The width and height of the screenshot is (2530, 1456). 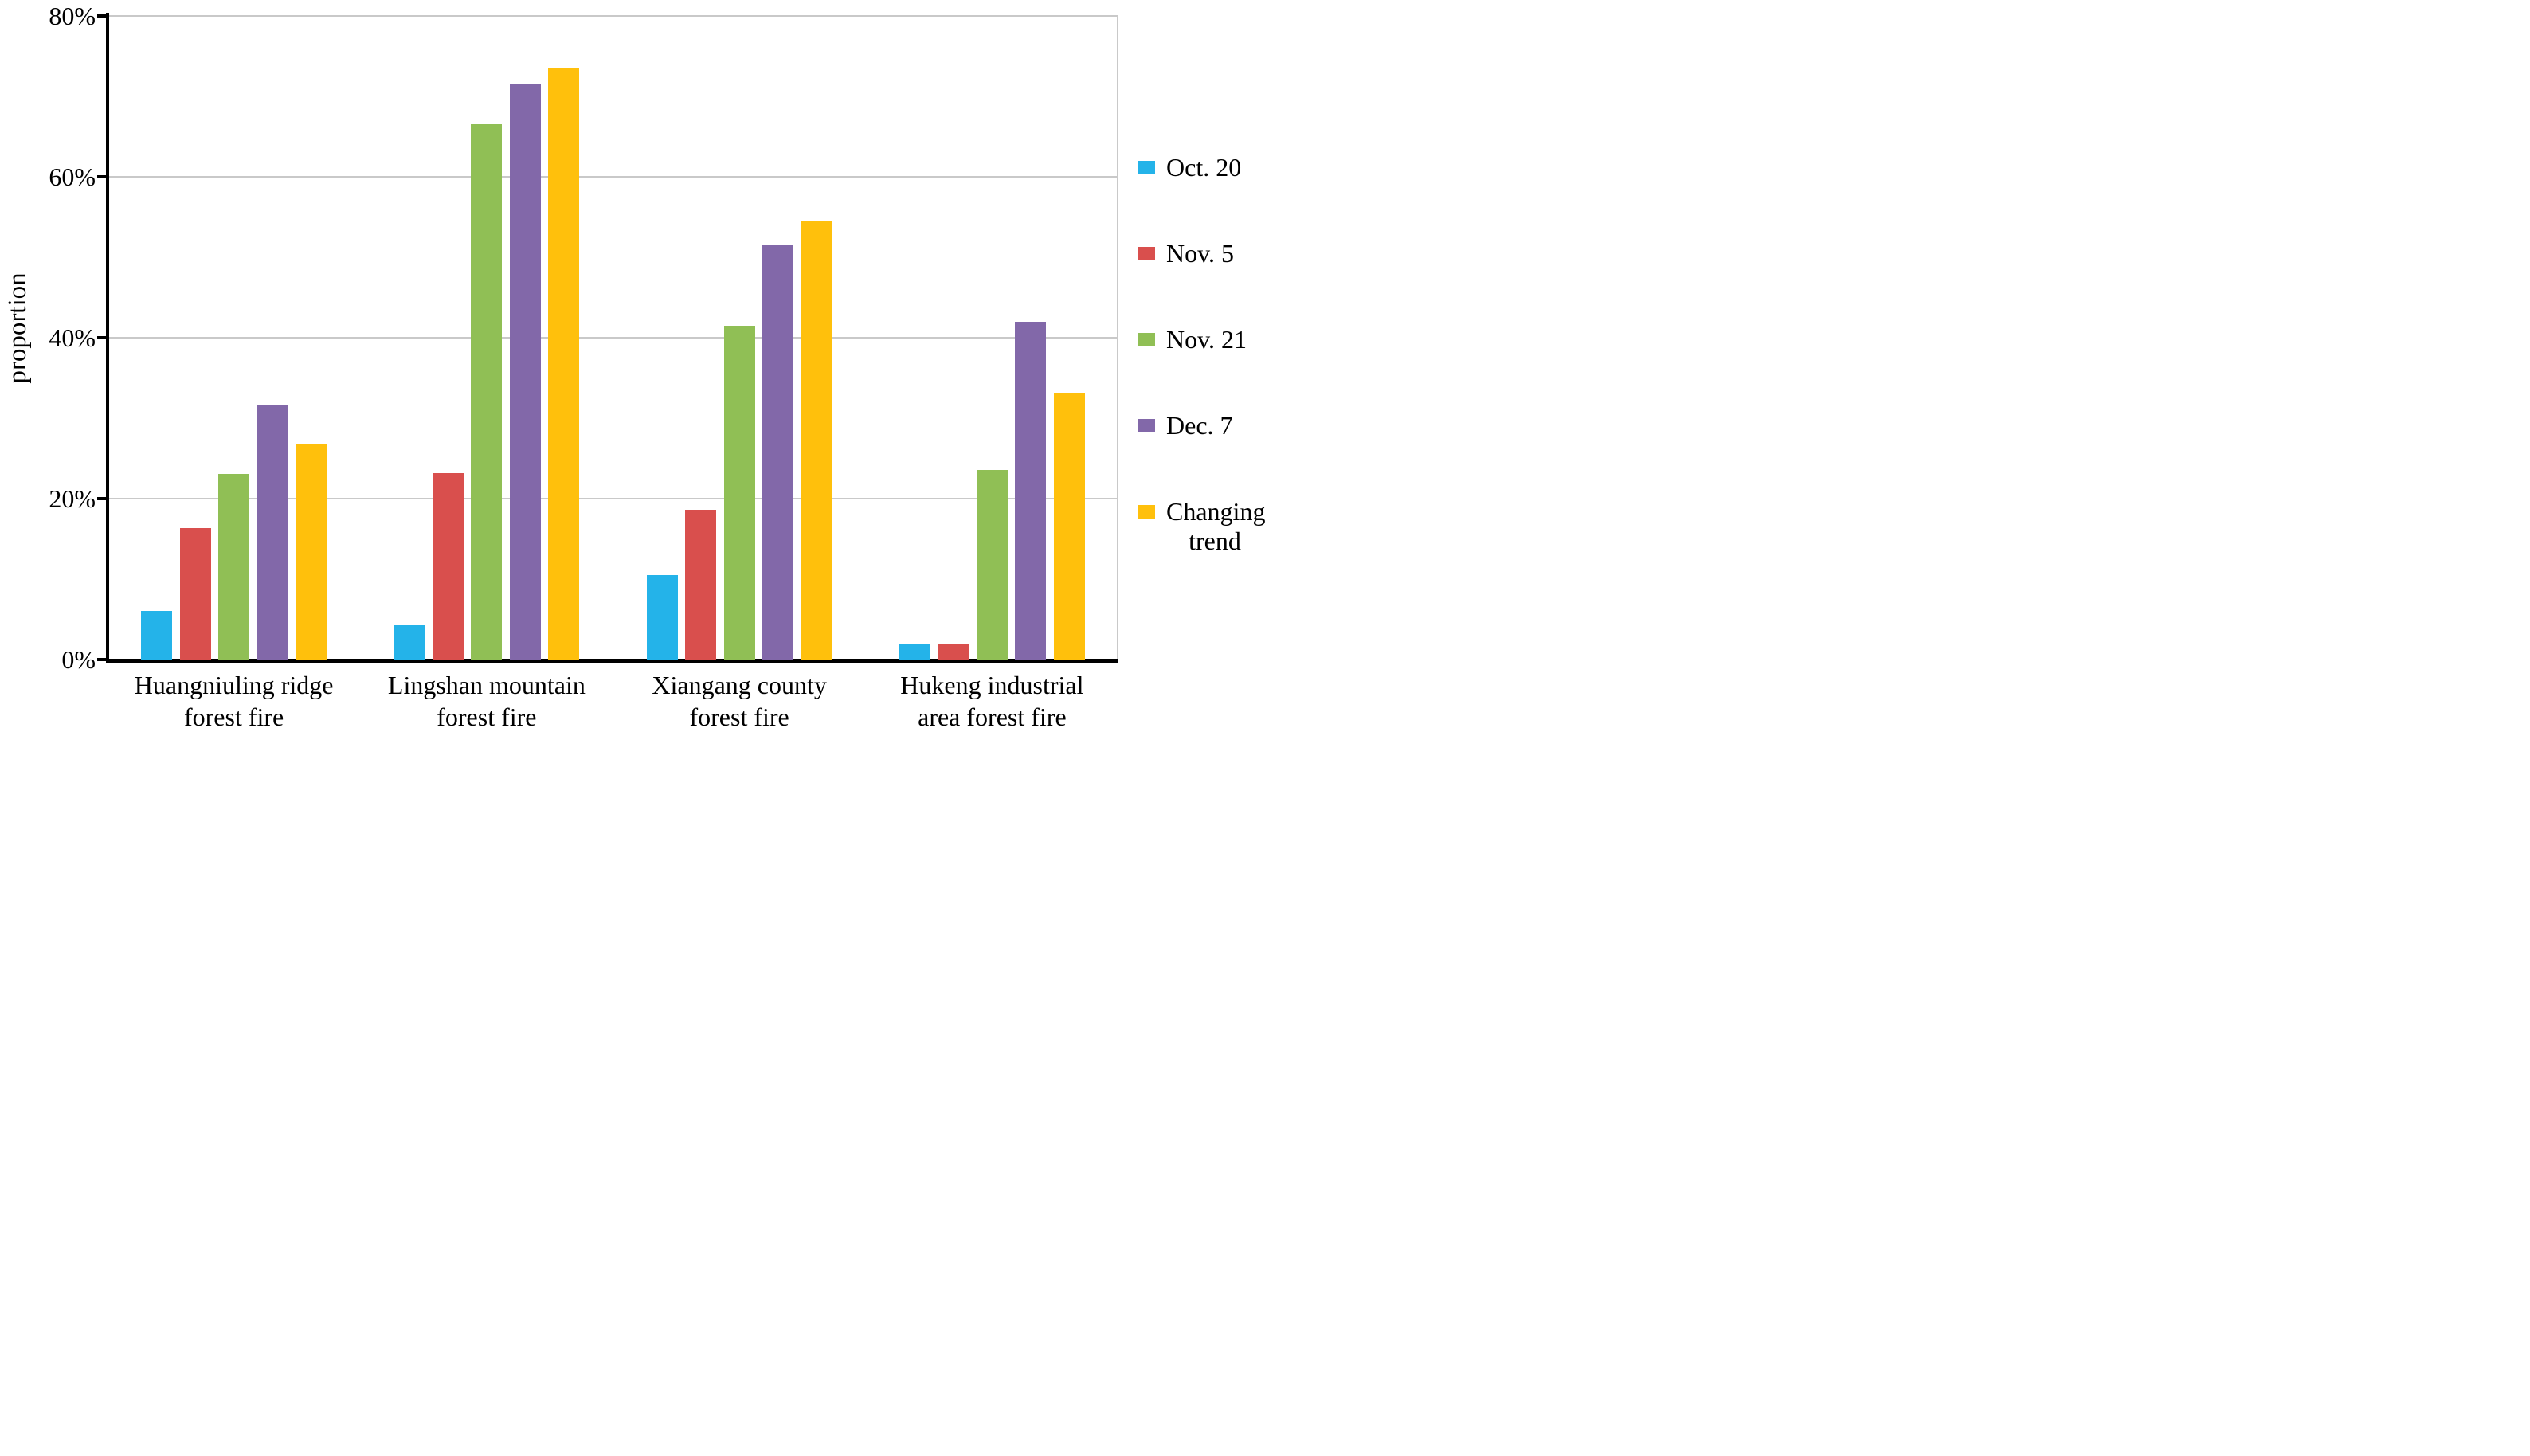 I want to click on bar-series5-group4, so click(x=1069, y=526).